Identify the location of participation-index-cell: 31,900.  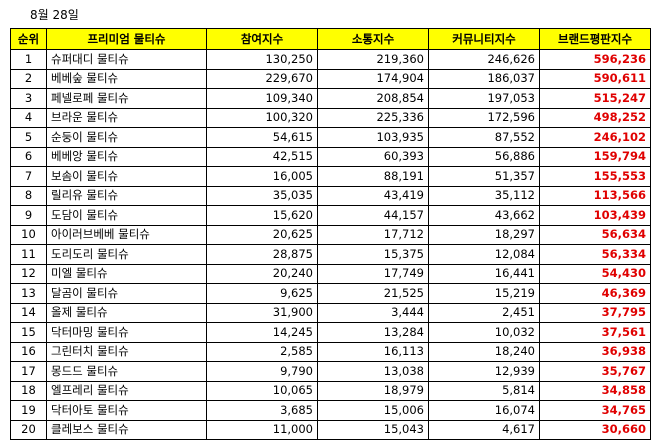
(262, 312).